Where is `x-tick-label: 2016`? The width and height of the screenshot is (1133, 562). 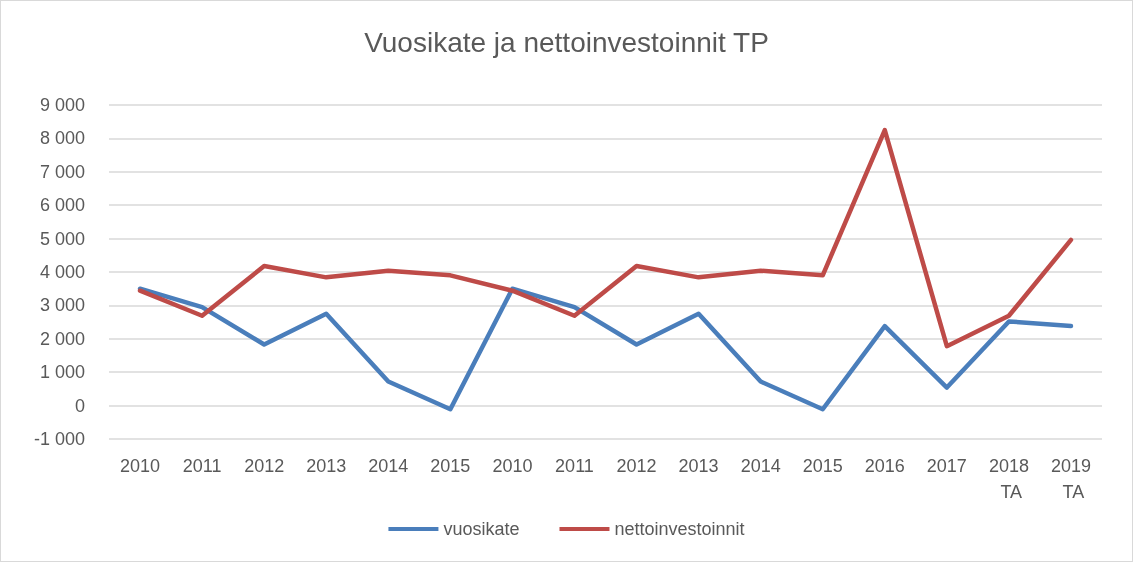 x-tick-label: 2016 is located at coordinates (884, 466).